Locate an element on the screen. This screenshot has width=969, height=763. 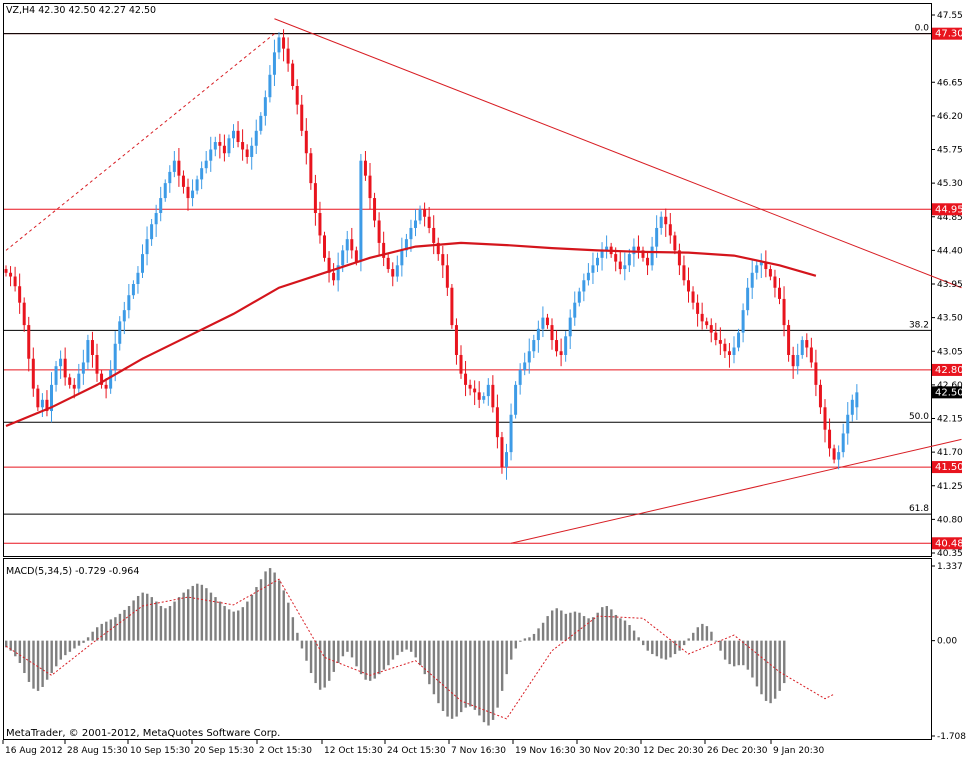
time-tick-label-11: 26 Dec 20:30 is located at coordinates (737, 751).